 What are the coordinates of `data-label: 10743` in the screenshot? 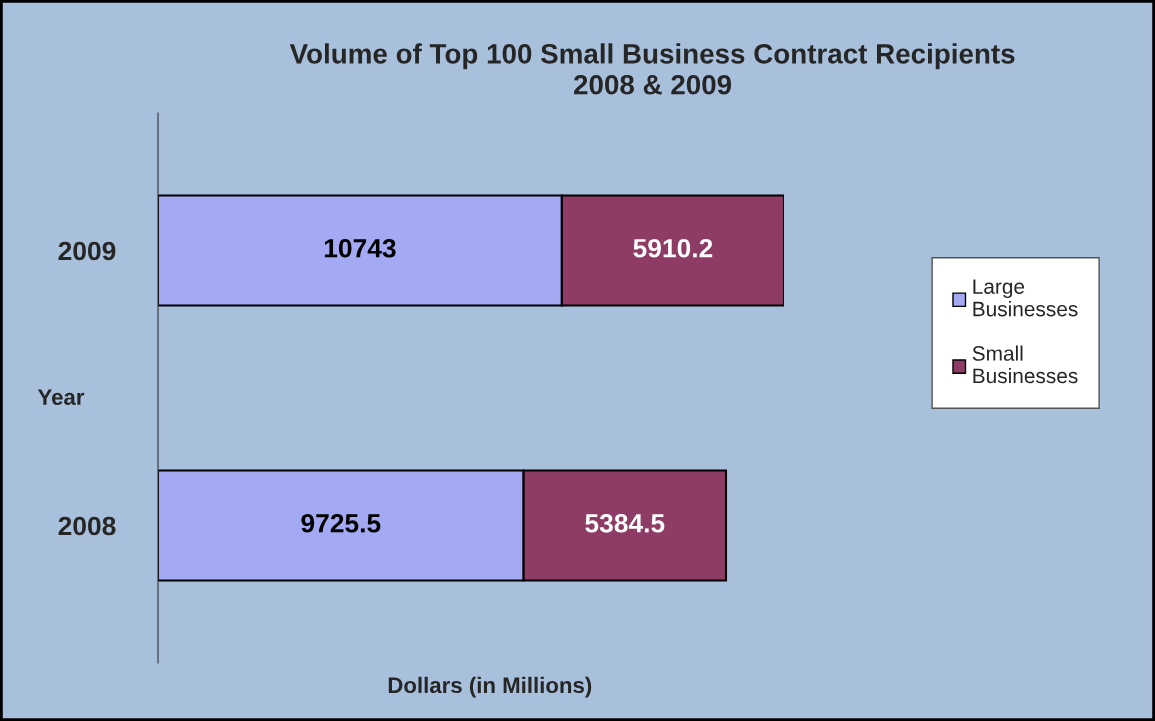 It's located at (360, 248).